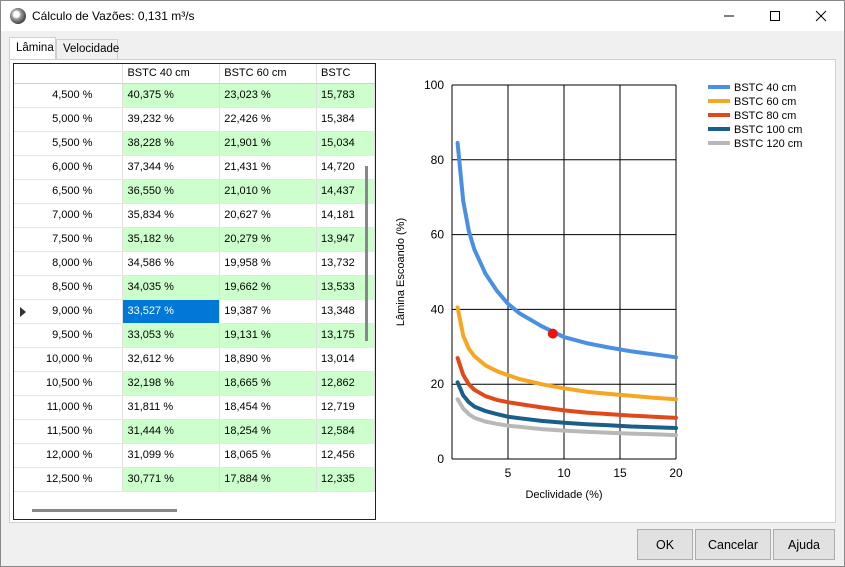  Describe the element at coordinates (171, 74) in the screenshot. I see `column-header: BSTC 40 cm` at that location.